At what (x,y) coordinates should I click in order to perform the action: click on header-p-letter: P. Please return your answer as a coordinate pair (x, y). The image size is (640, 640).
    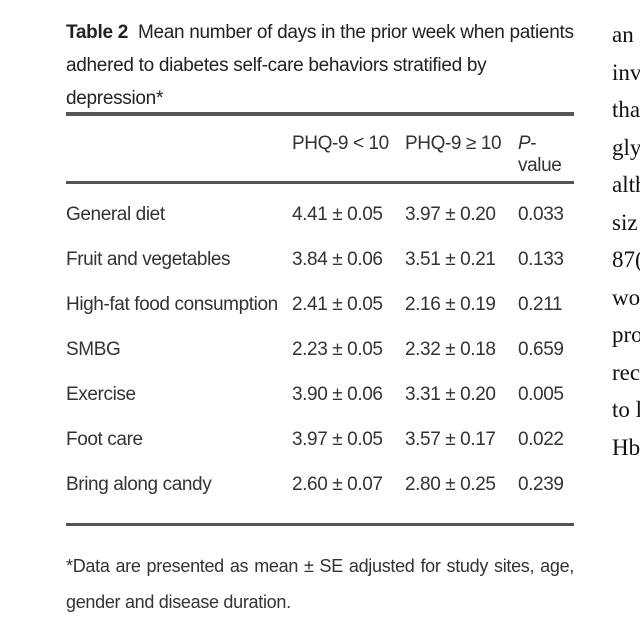
    Looking at the image, I should click on (524, 143).